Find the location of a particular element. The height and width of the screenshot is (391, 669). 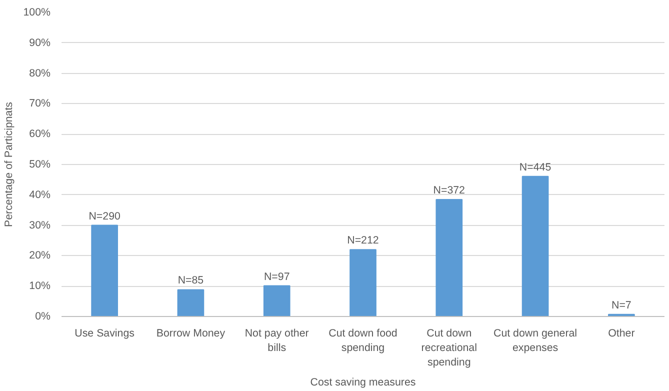

x-tick-label: Use Savings is located at coordinates (104, 334).